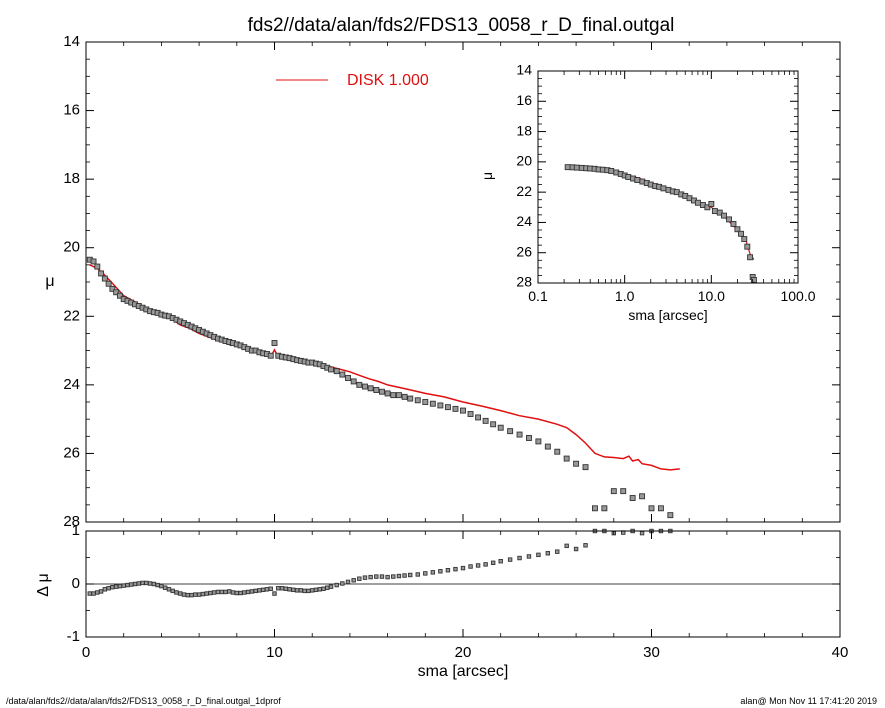 The width and height of the screenshot is (885, 708). Describe the element at coordinates (524, 282) in the screenshot. I see `inset-y-tick-label: 28` at that location.